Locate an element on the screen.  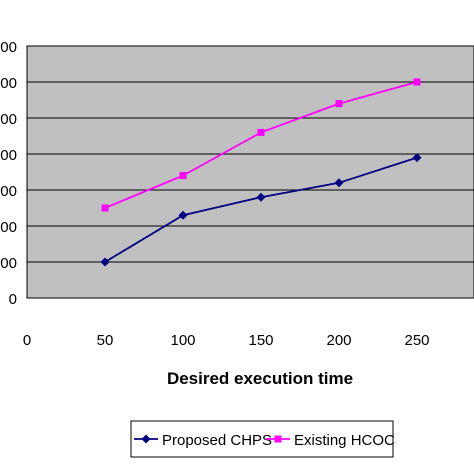
x-tick-label-0: 0 is located at coordinates (27, 340).